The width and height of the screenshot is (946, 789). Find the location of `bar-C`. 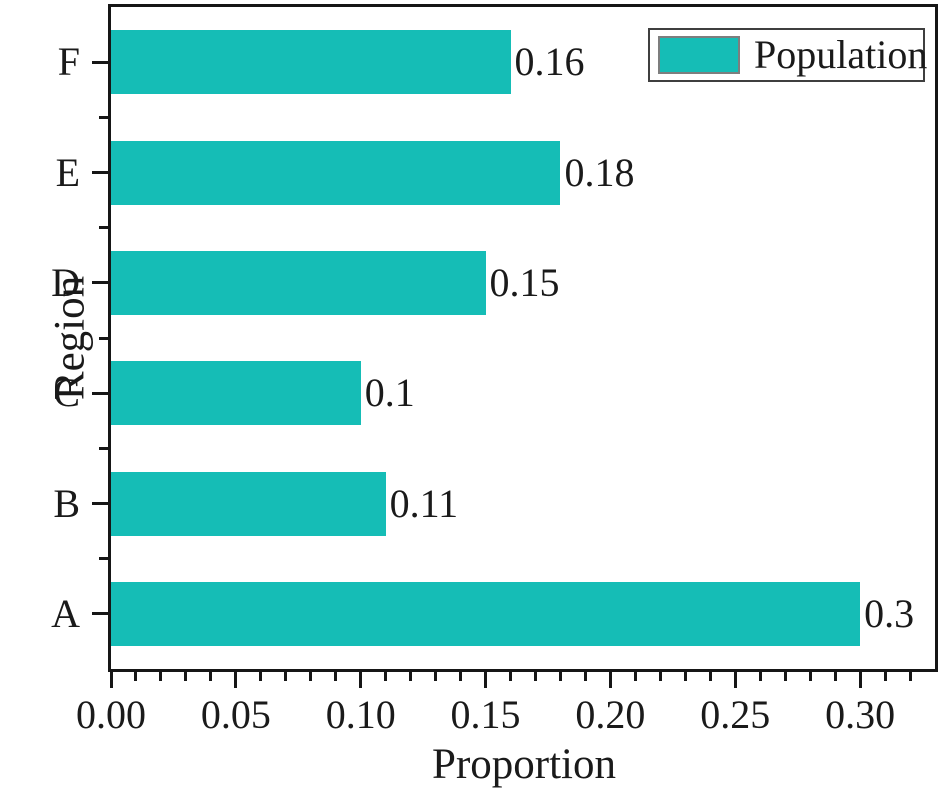

bar-C is located at coordinates (236, 393).